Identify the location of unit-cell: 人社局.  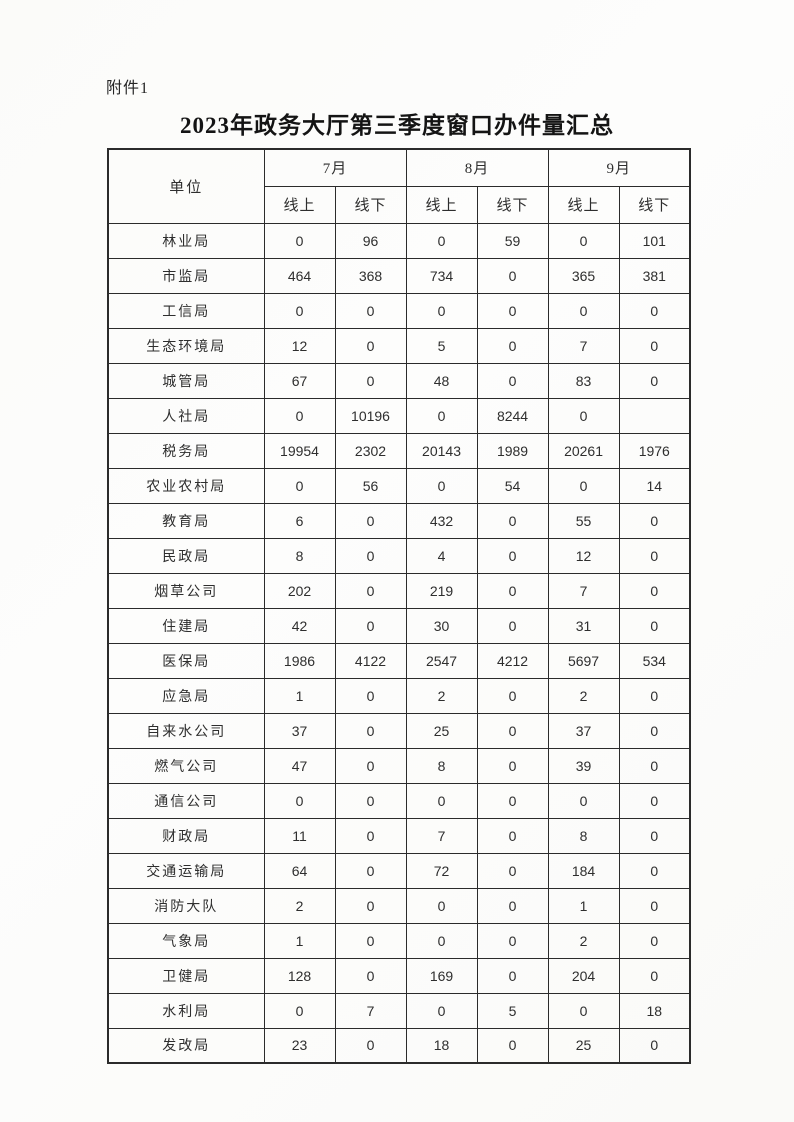
(186, 415).